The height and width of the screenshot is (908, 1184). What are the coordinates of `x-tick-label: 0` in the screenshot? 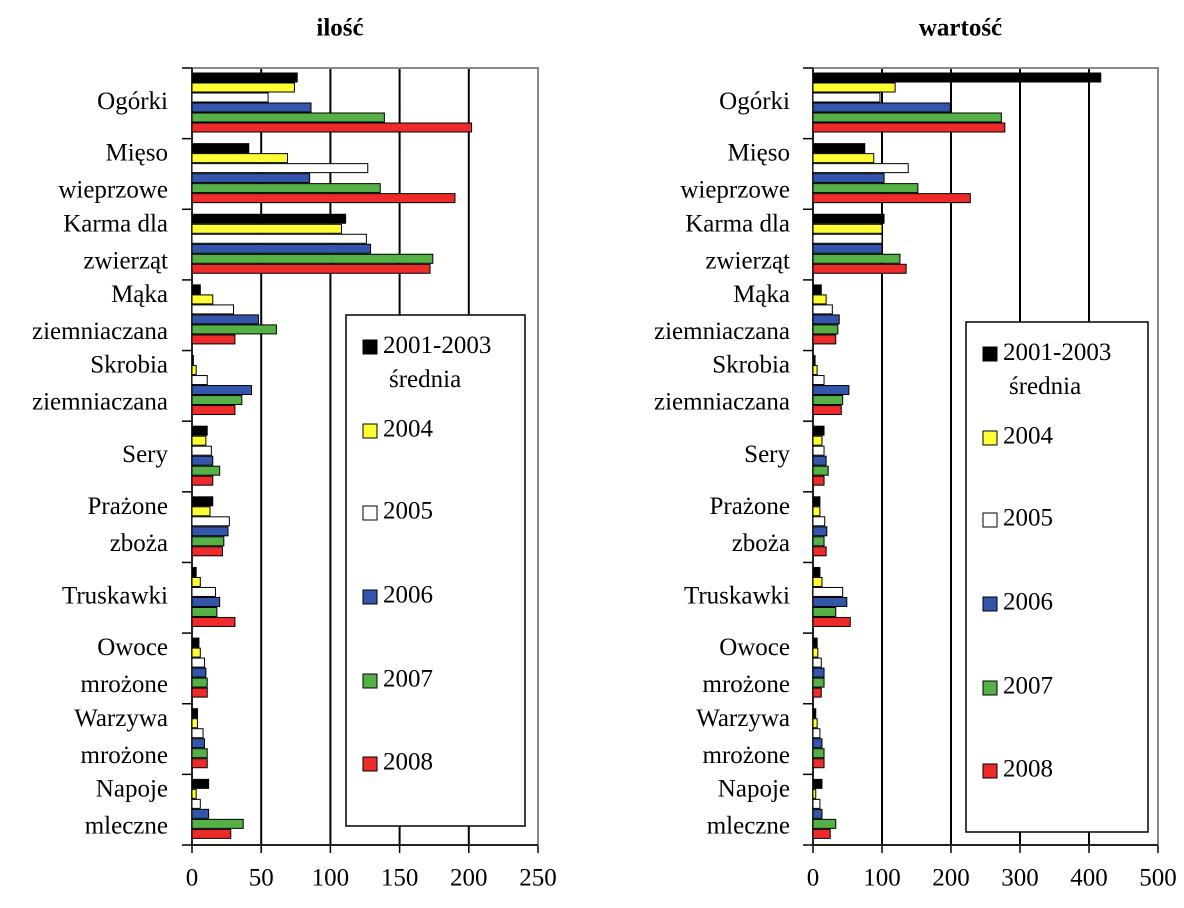 It's located at (192, 878).